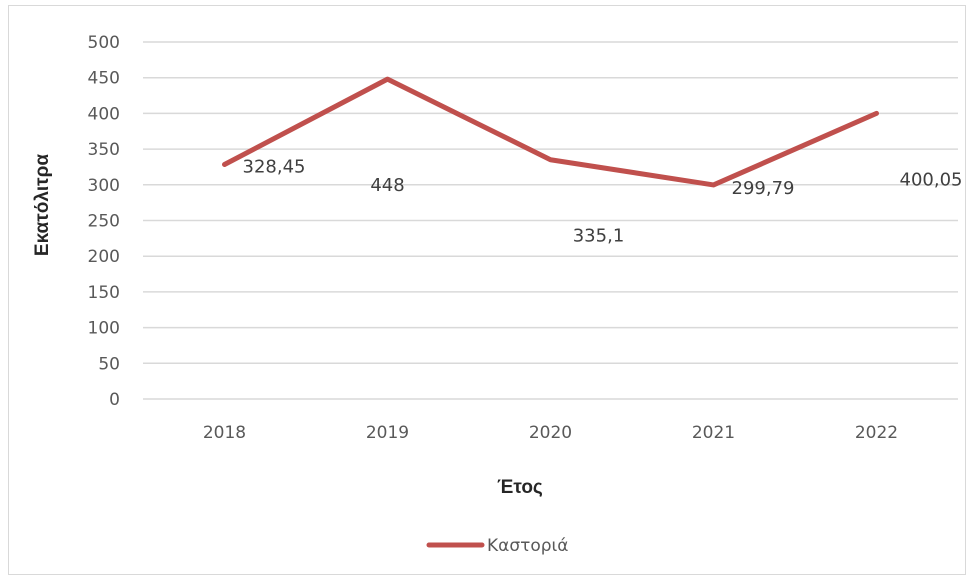 The height and width of the screenshot is (581, 976). What do you see at coordinates (114, 400) in the screenshot?
I see `y-tick-label: 0` at bounding box center [114, 400].